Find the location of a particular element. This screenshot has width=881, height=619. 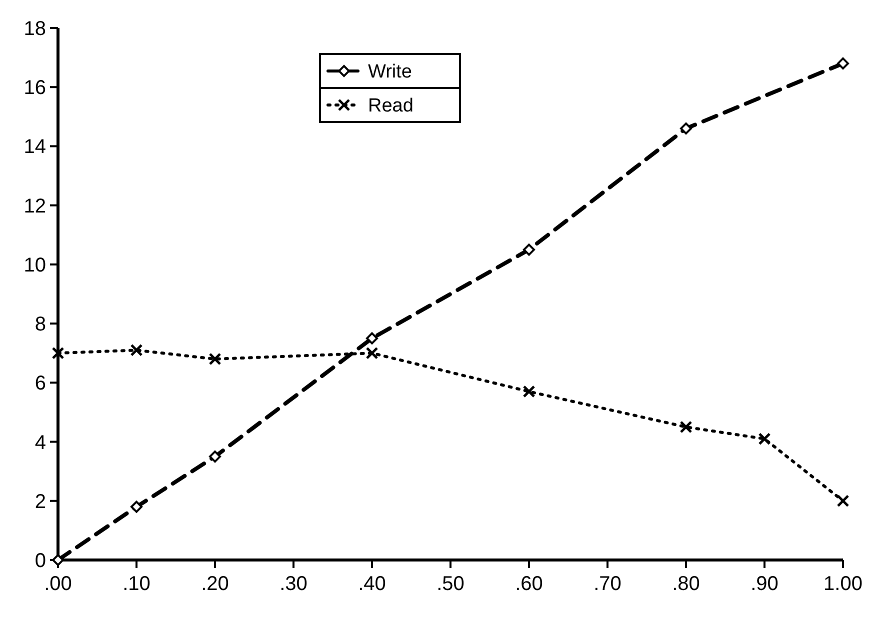

x-tick-label: .10 is located at coordinates (136, 584).